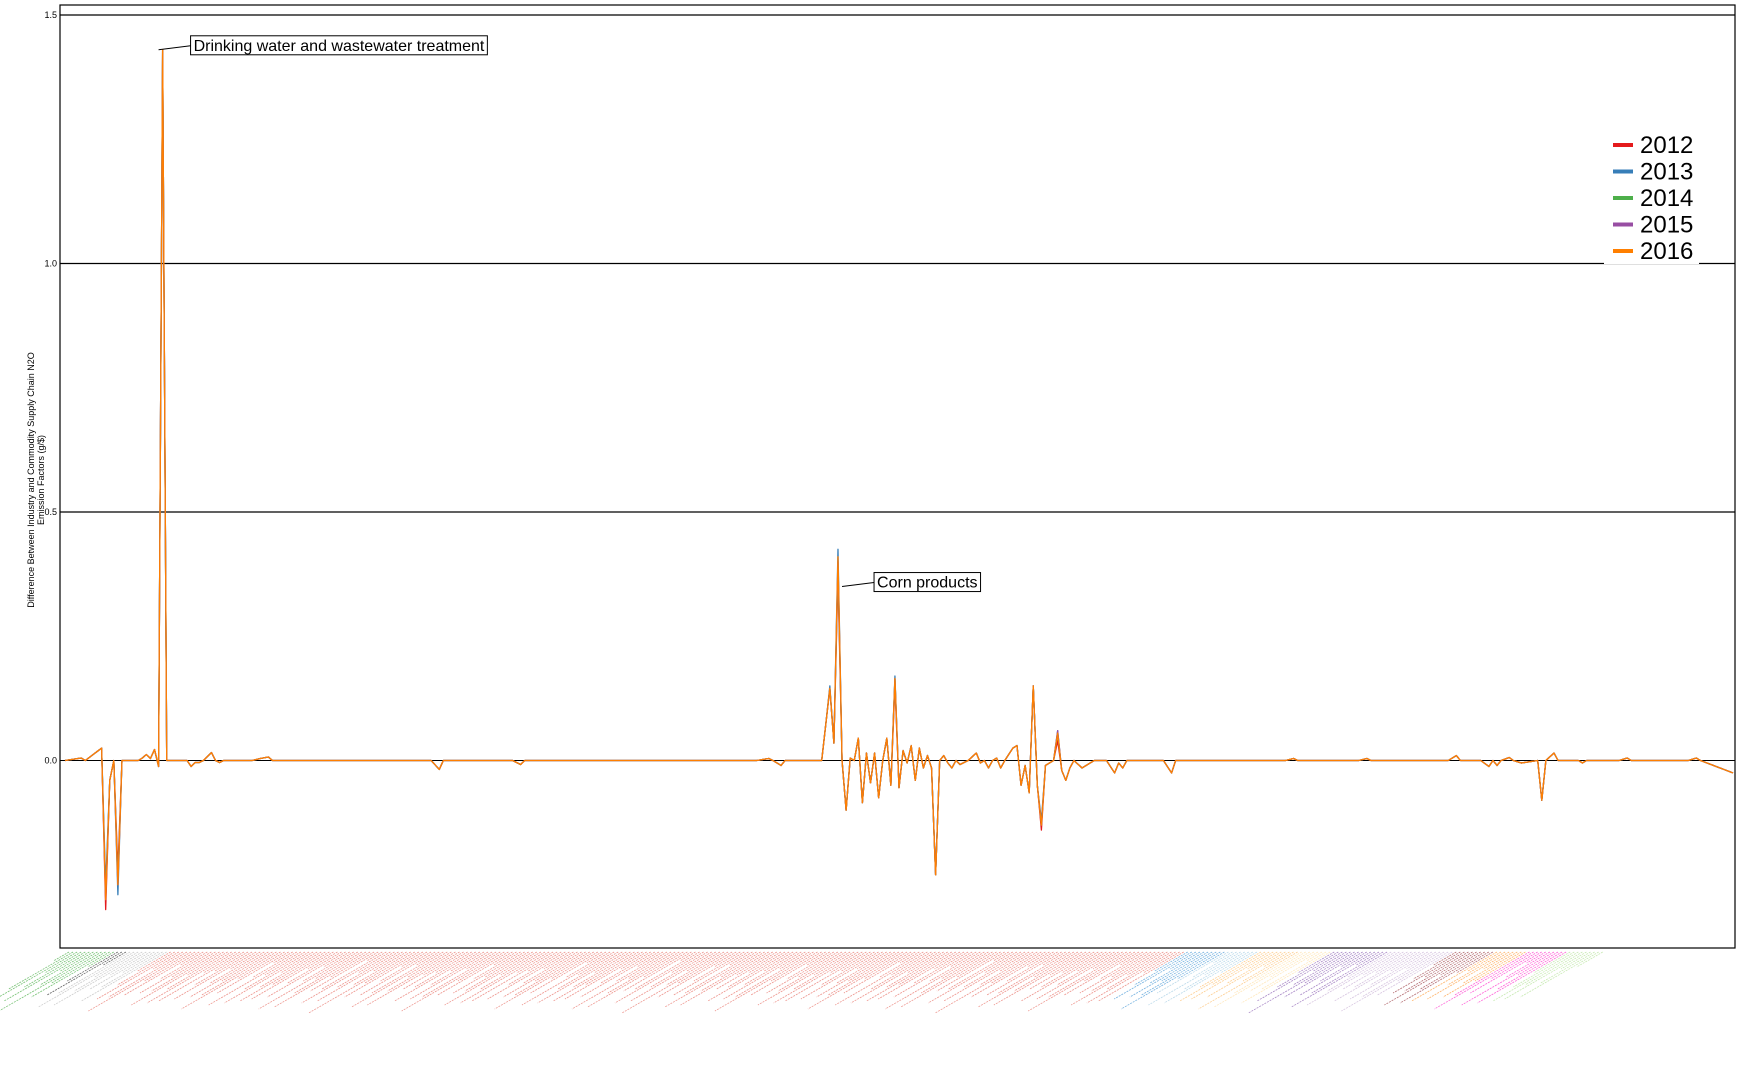 The height and width of the screenshot is (1089, 1737). What do you see at coordinates (1666, 145) in the screenshot?
I see `legend-label: 2012` at bounding box center [1666, 145].